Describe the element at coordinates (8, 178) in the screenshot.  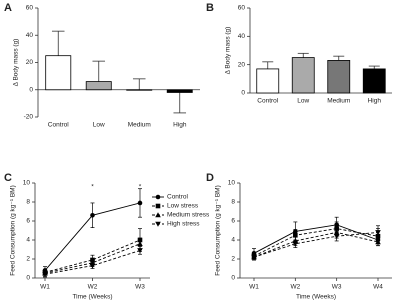
I see `panel-label: C` at that location.